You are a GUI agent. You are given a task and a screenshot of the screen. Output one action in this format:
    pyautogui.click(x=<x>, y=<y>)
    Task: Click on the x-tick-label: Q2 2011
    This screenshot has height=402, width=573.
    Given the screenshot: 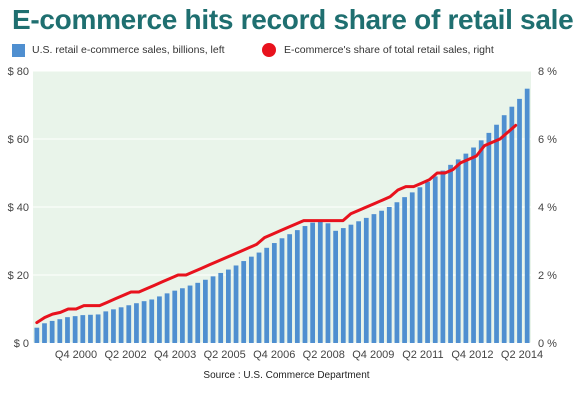 What is the action you would take?
    pyautogui.click(x=422, y=355)
    